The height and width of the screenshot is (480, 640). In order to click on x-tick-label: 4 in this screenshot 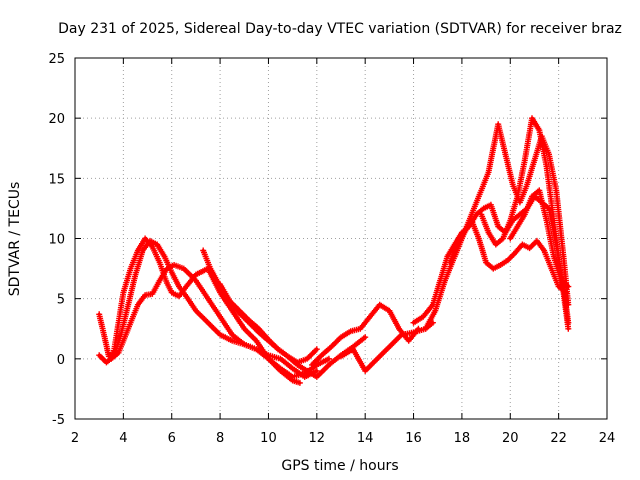, I will do `click(123, 438)`.